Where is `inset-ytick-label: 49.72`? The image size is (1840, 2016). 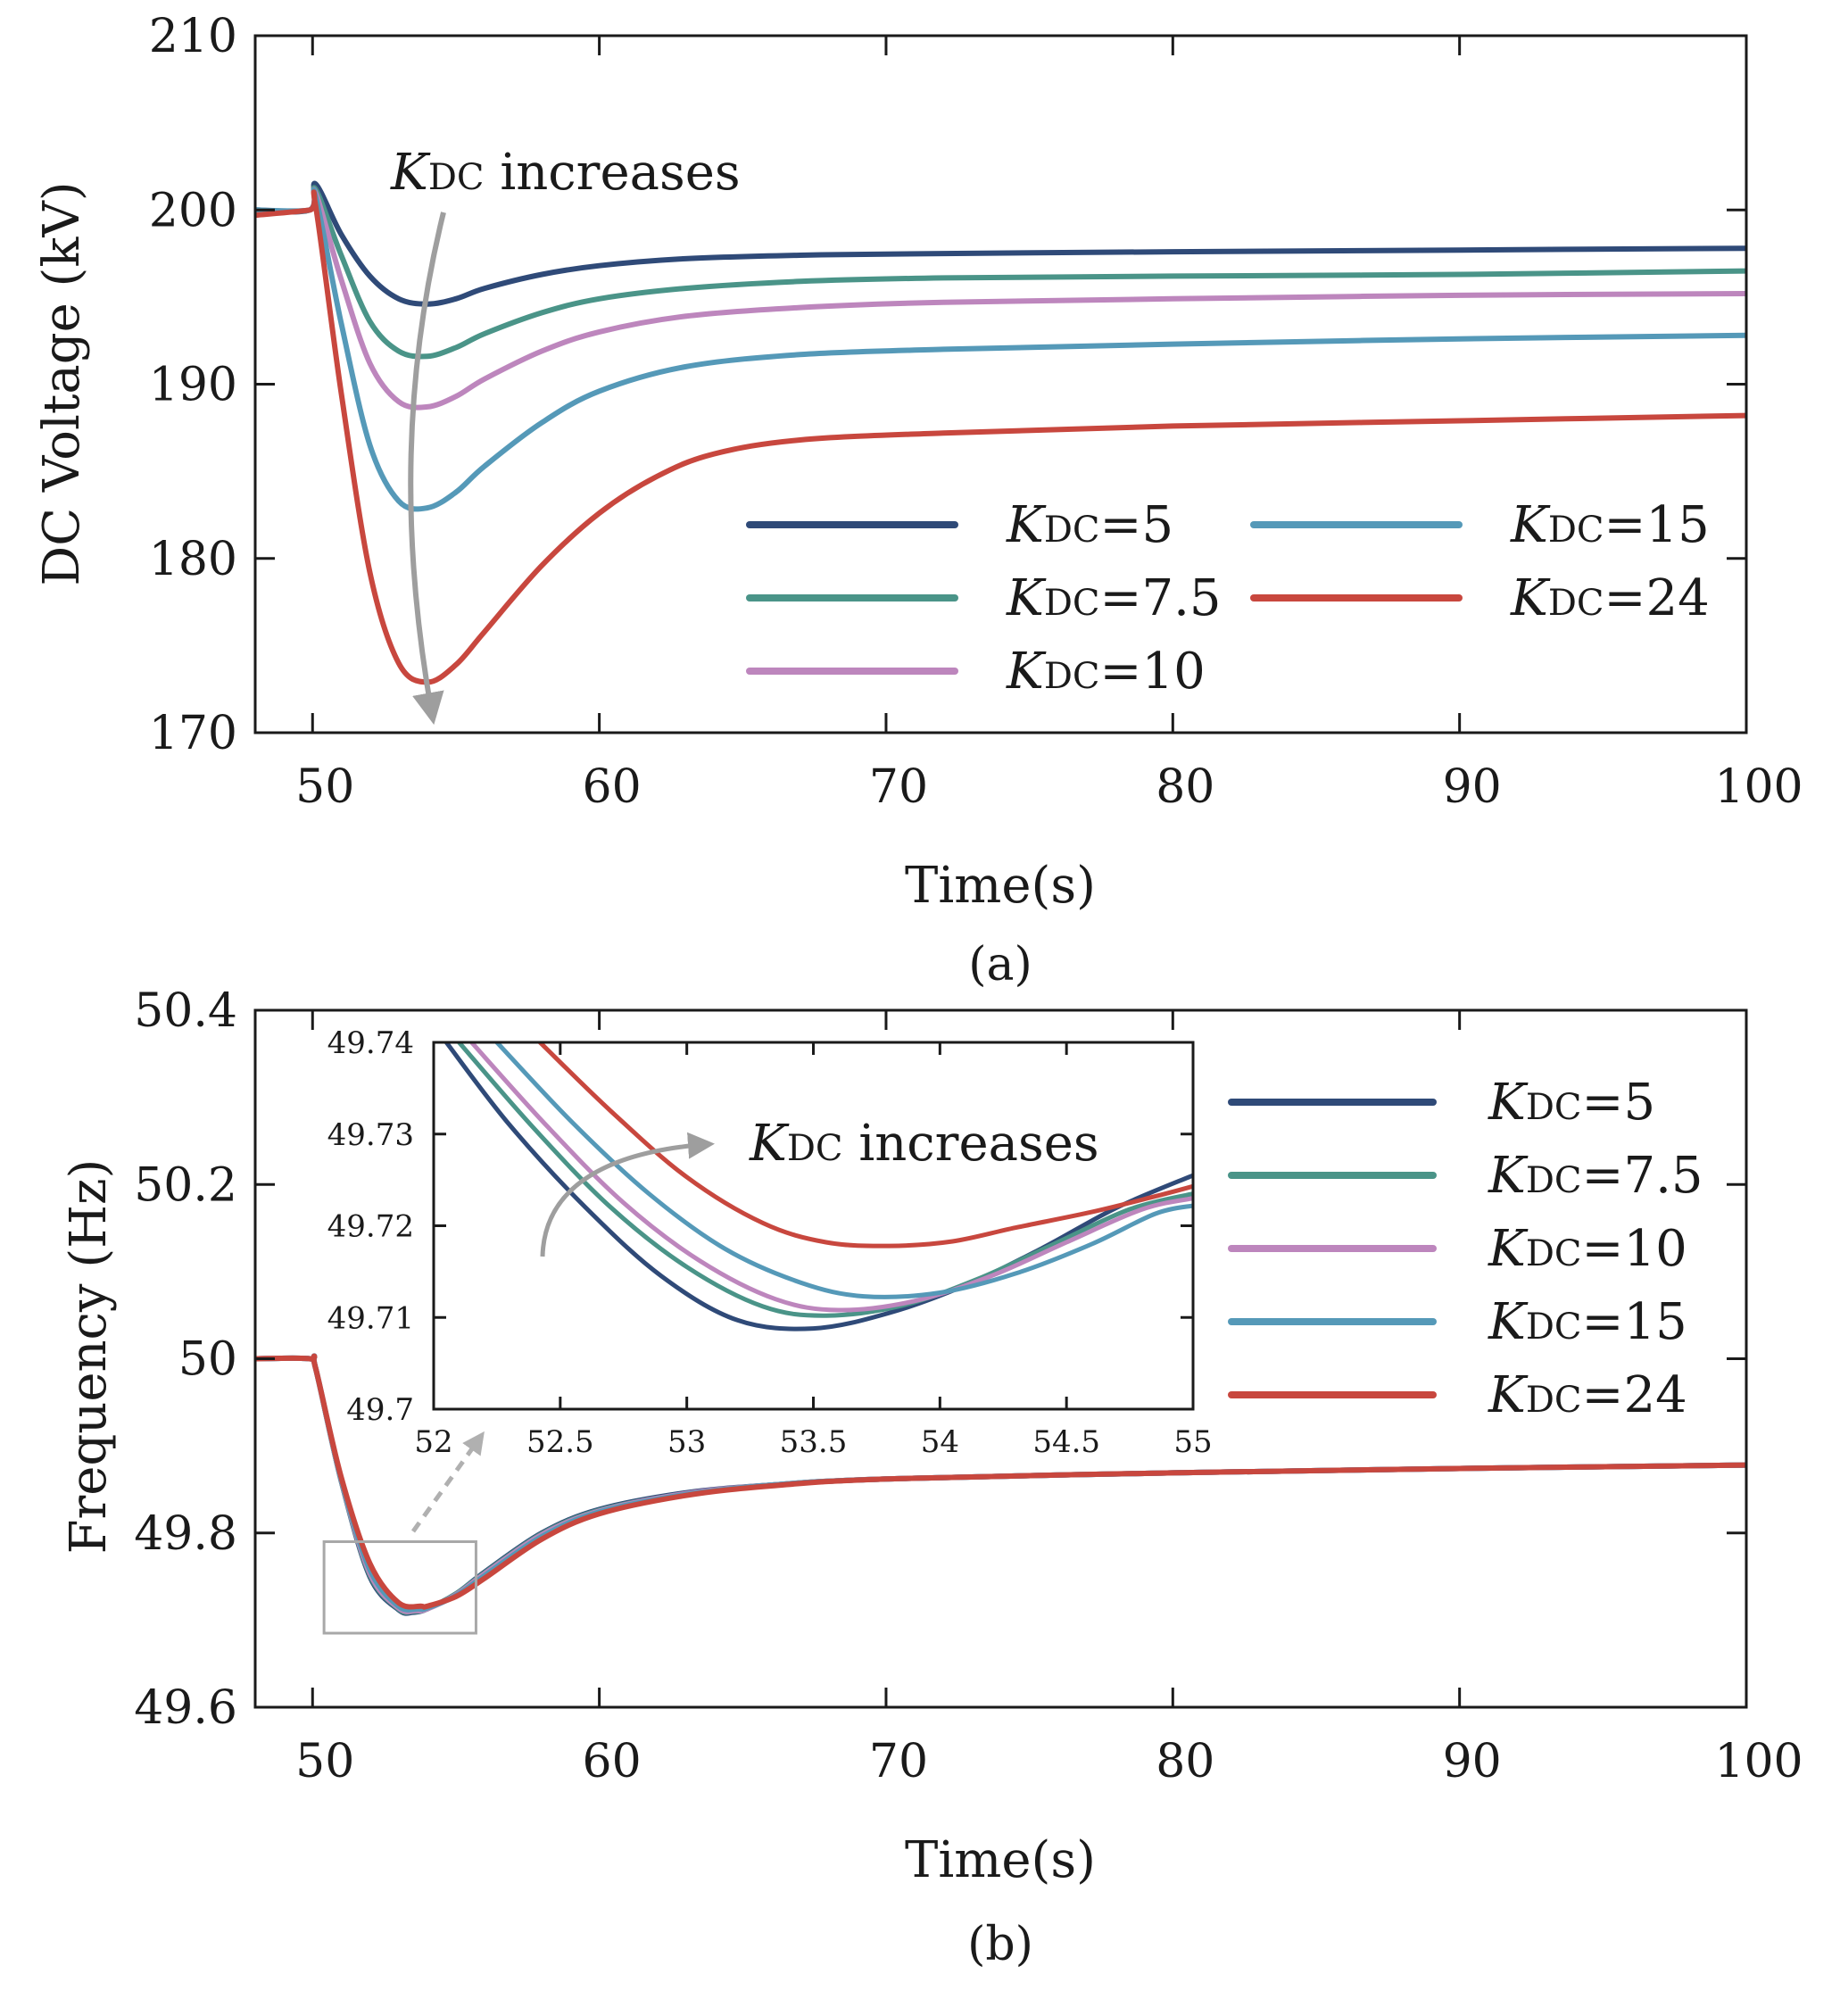 inset-ytick-label: 49.72 is located at coordinates (370, 1227).